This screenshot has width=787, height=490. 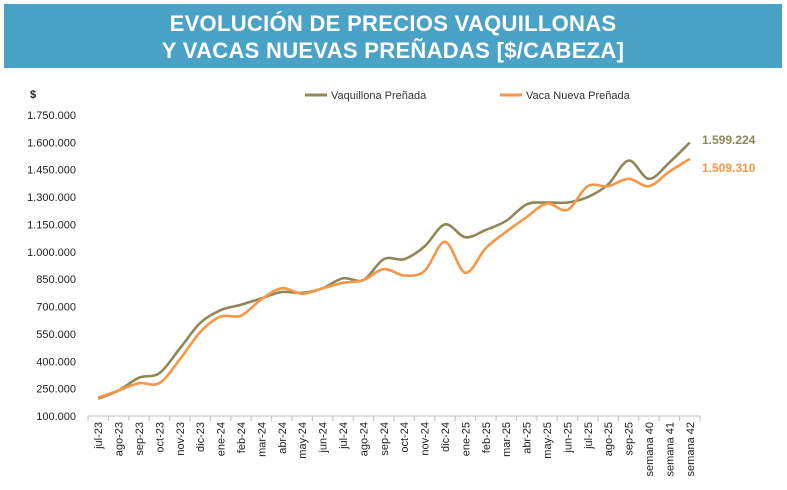 I want to click on x-tick-label: ago-24, so click(x=364, y=439).